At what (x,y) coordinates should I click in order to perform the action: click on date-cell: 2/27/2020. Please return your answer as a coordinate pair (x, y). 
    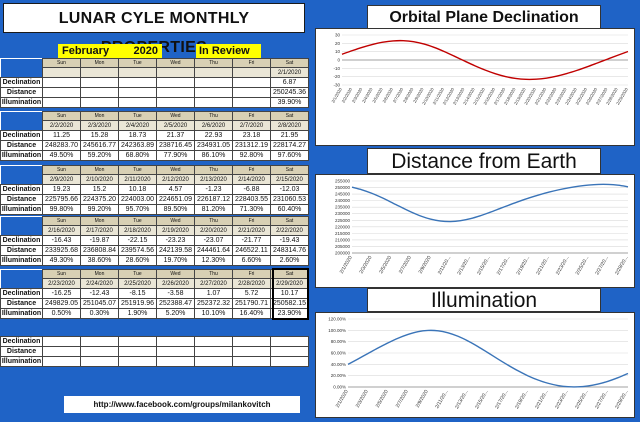
    Looking at the image, I should click on (213, 283).